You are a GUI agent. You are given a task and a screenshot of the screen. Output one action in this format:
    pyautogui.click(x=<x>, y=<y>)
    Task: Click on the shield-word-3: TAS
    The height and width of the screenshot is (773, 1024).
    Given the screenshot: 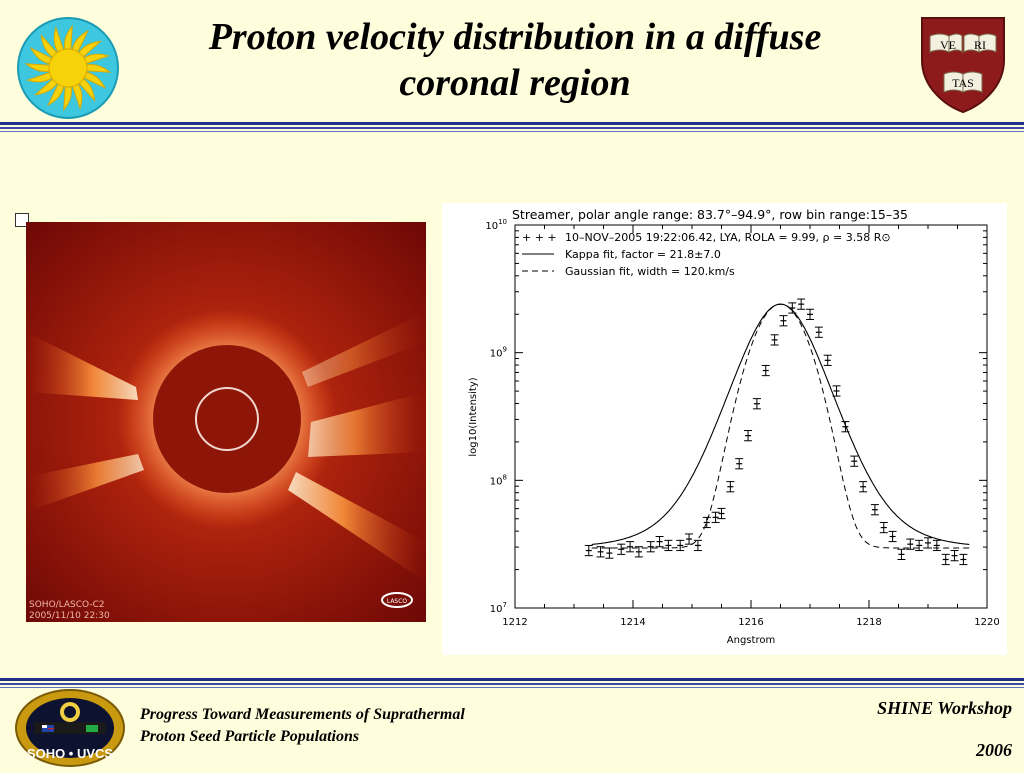 What is the action you would take?
    pyautogui.click(x=963, y=83)
    